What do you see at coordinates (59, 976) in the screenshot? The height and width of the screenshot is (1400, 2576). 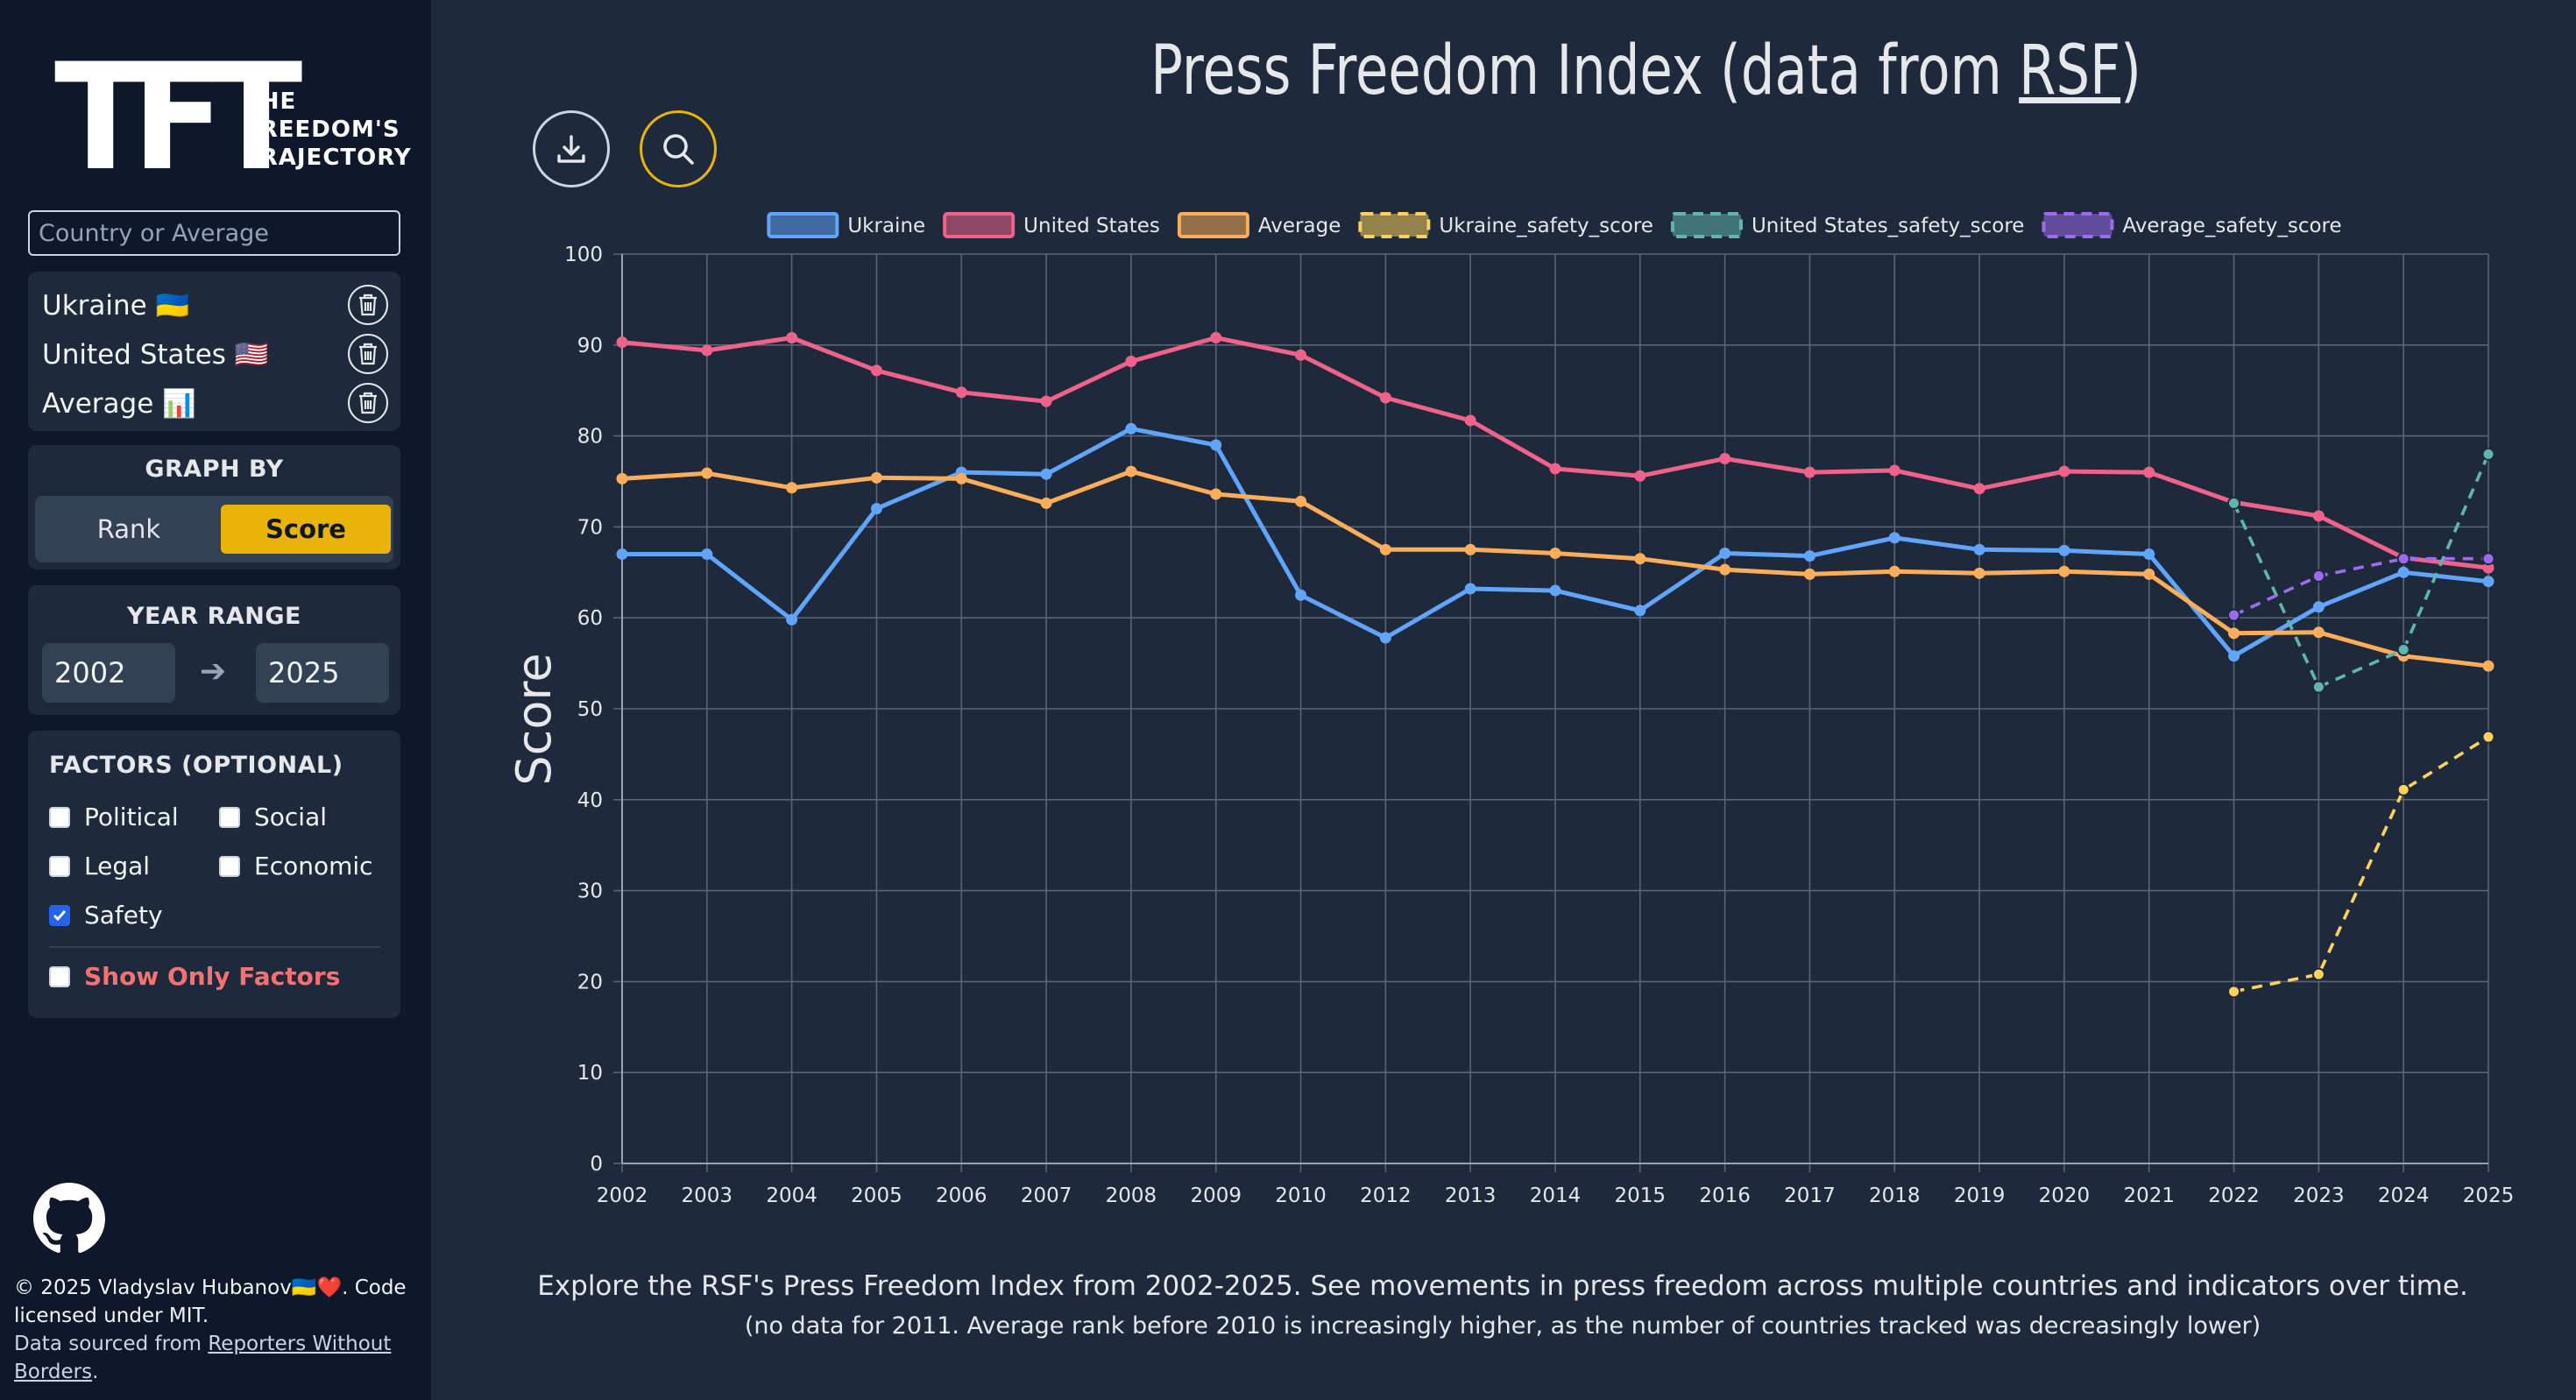 I see `show-only-checkbox` at bounding box center [59, 976].